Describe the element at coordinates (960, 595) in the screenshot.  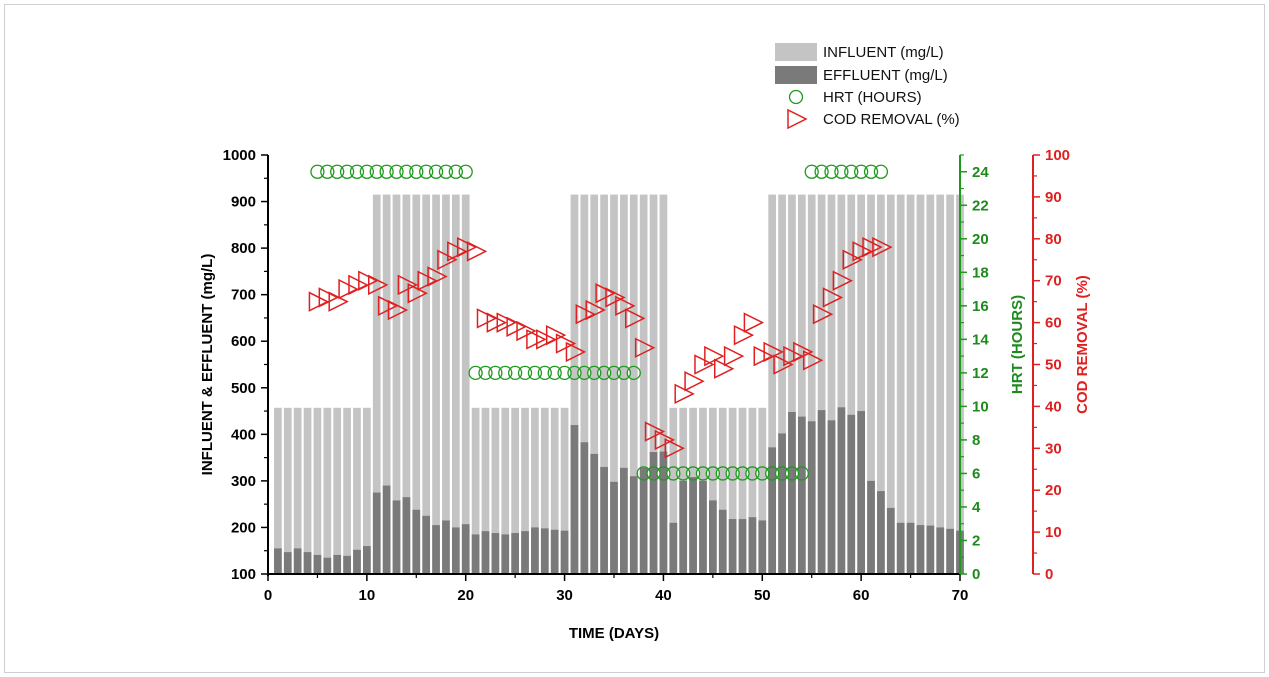
I see `x-tick-label: 70` at that location.